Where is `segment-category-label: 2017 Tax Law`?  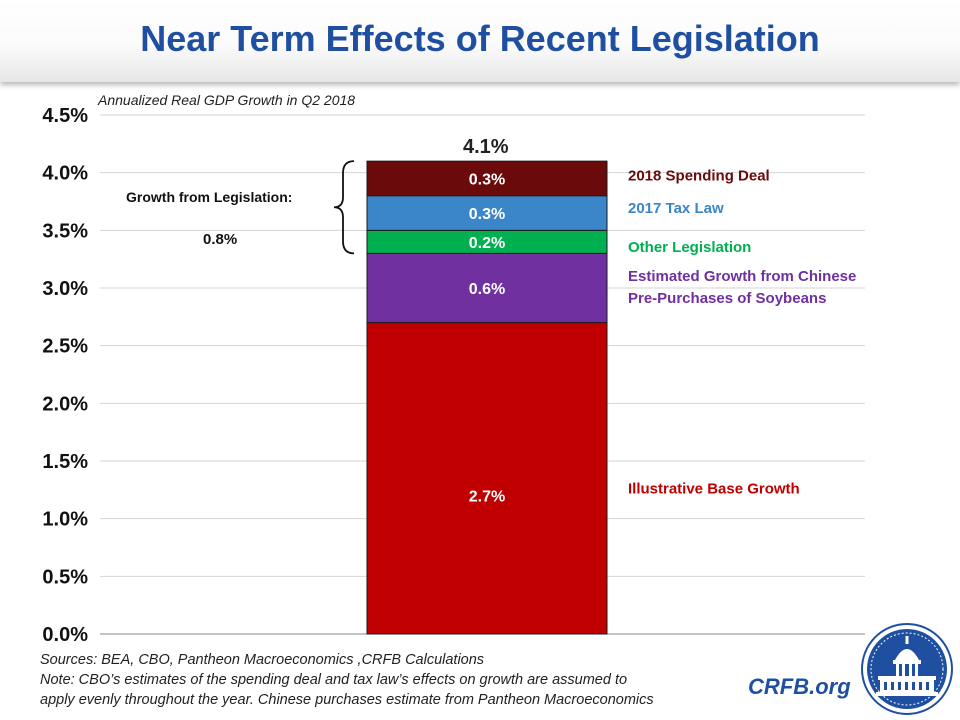 segment-category-label: 2017 Tax Law is located at coordinates (676, 208).